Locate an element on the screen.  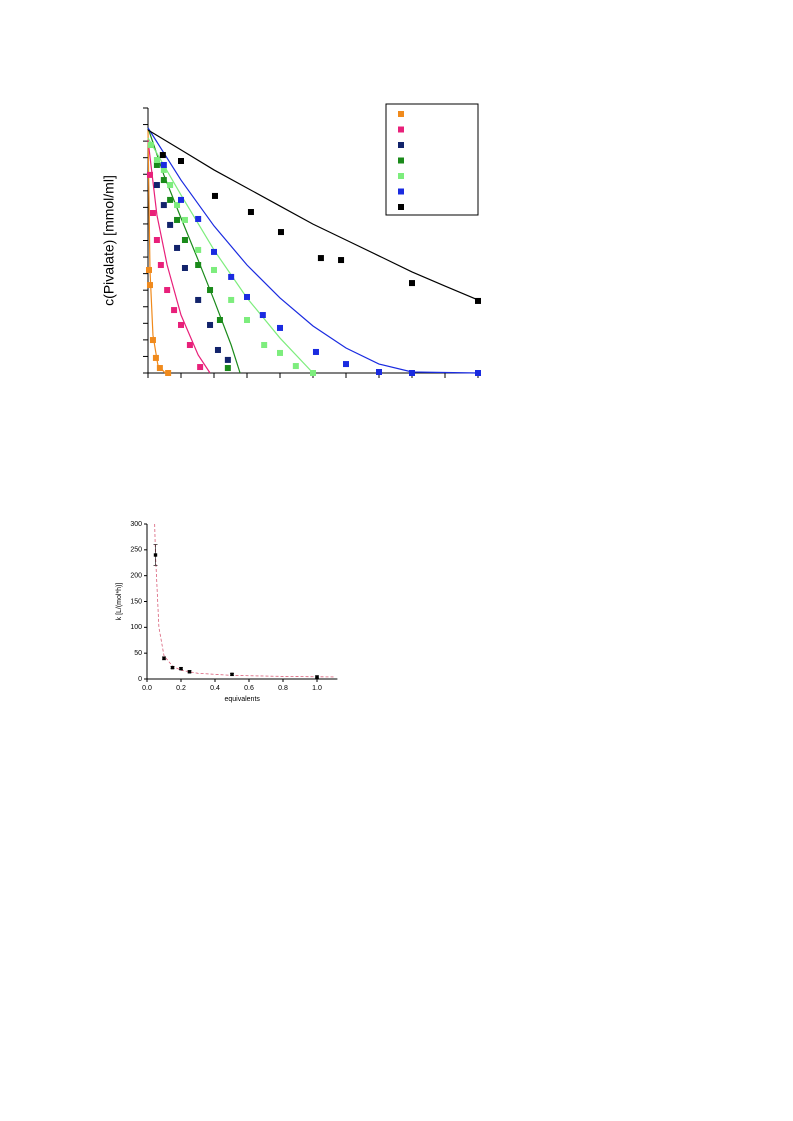
y-tick-label: 200 is located at coordinates (136, 576).